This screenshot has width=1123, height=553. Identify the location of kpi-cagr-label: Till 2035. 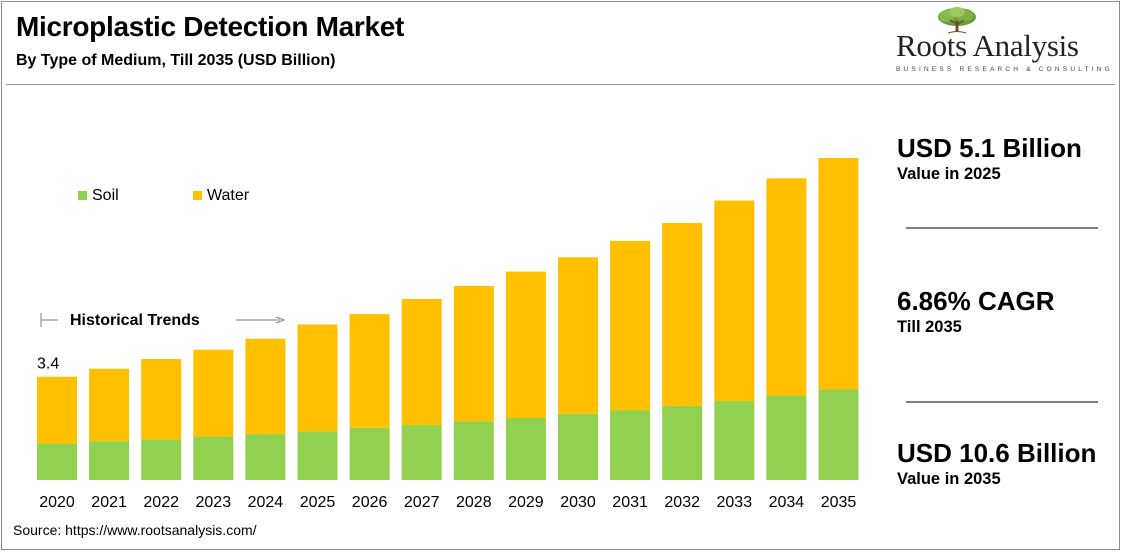
(929, 327).